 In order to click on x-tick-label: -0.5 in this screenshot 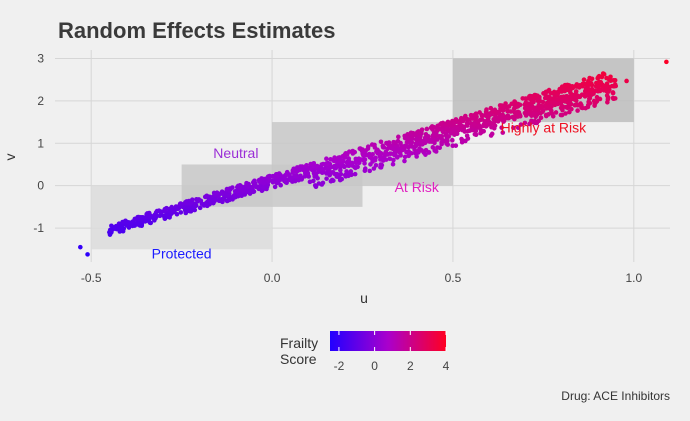, I will do `click(91, 278)`.